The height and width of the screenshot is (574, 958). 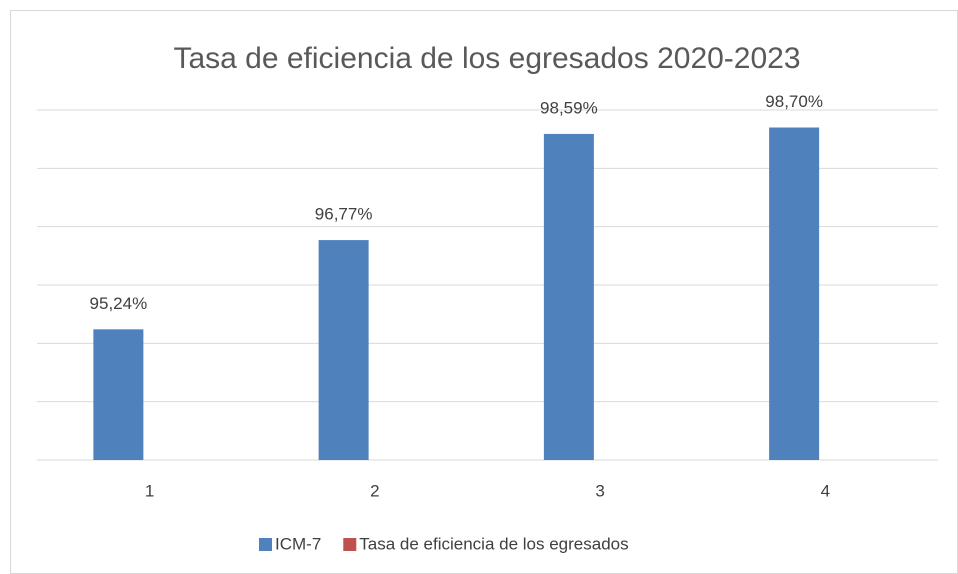 What do you see at coordinates (794, 101) in the screenshot?
I see `data-label: 98,70%` at bounding box center [794, 101].